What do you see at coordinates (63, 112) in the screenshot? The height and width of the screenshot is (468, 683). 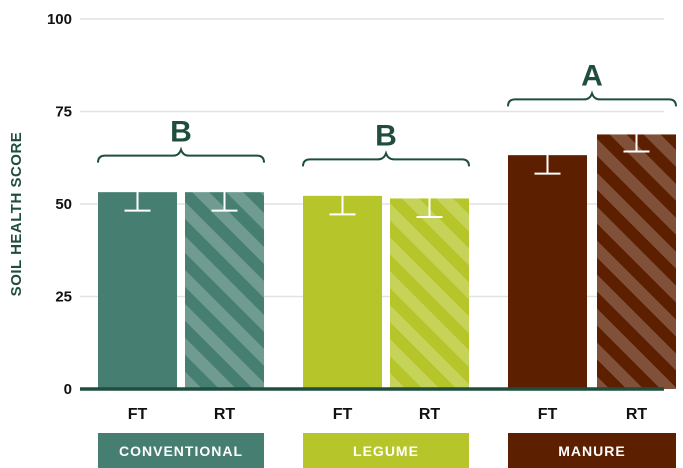 I see `y-tick-label: 75` at bounding box center [63, 112].